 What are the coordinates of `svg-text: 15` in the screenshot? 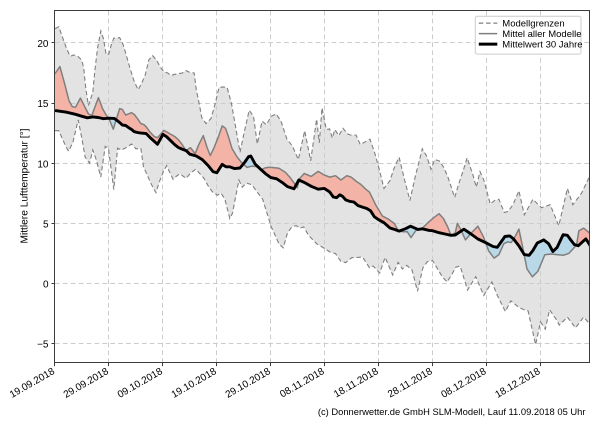 It's located at (43, 104).